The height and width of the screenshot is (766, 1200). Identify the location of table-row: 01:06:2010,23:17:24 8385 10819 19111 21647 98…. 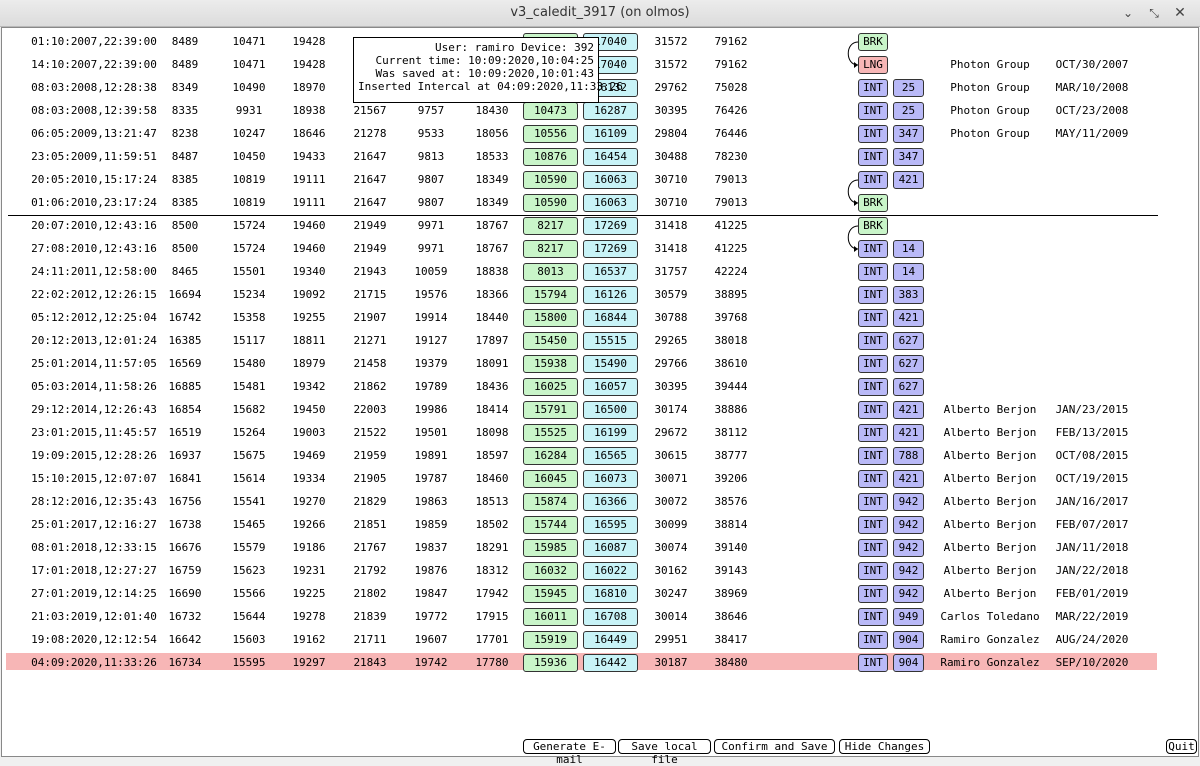
(600, 203).